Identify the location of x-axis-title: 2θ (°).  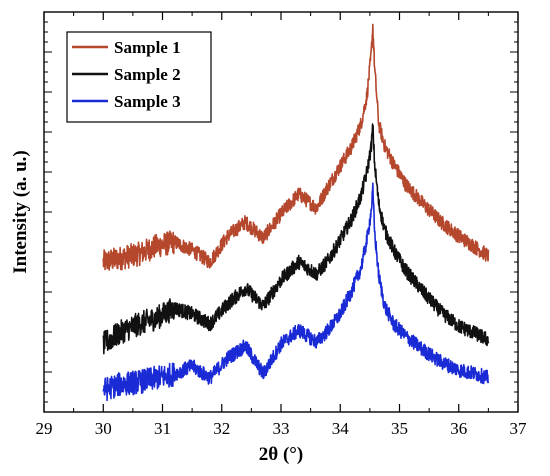
(281, 454).